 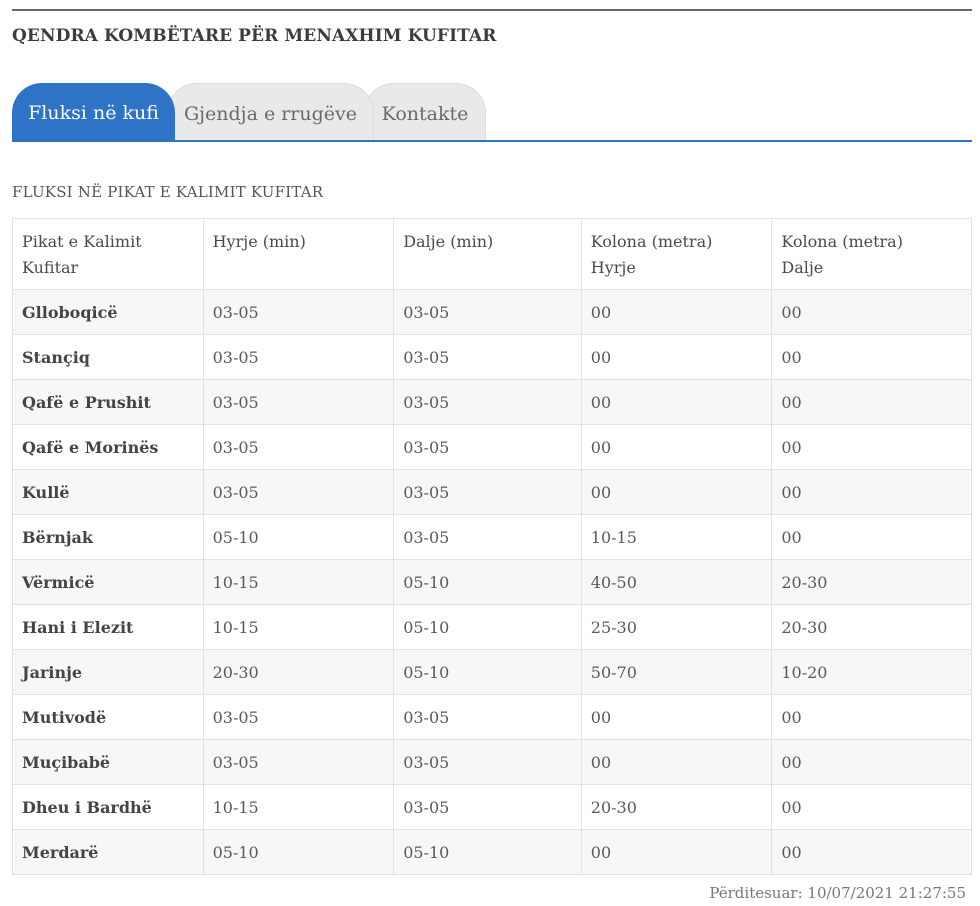 I want to click on table-row: Merdarë 05-10 05-10 00 00, so click(x=492, y=852).